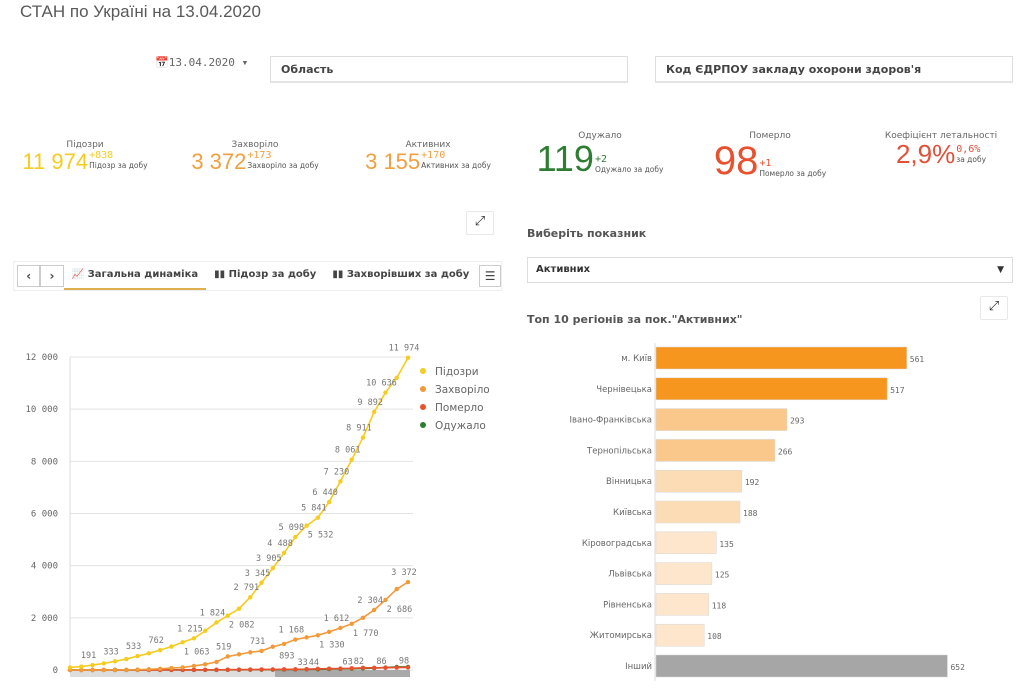 This screenshot has height=698, width=1024. Describe the element at coordinates (110, 652) in the screenshot. I see `data-label: 333` at that location.